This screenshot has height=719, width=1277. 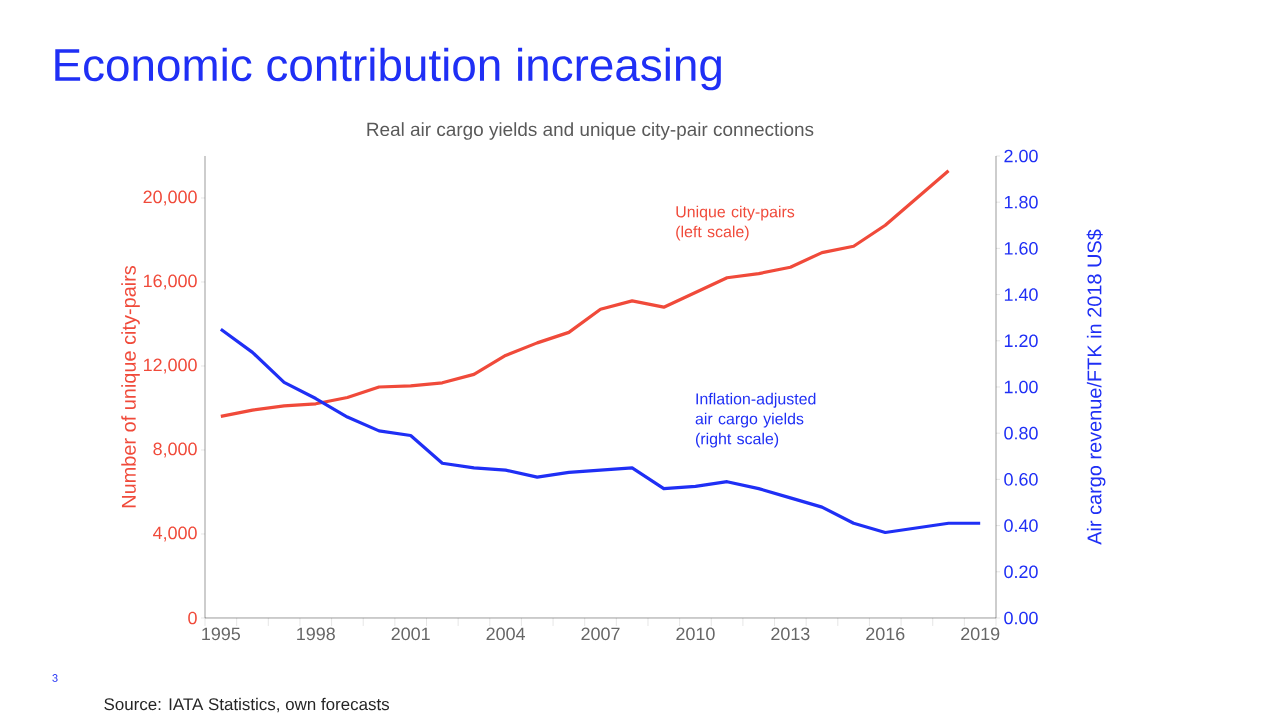 I want to click on y2-tick-label: 2.00, so click(x=1021, y=156).